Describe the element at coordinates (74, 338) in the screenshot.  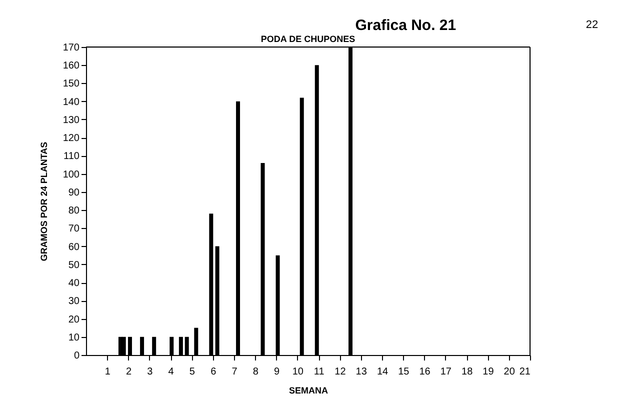
I see `y-tick-label: 10` at that location.